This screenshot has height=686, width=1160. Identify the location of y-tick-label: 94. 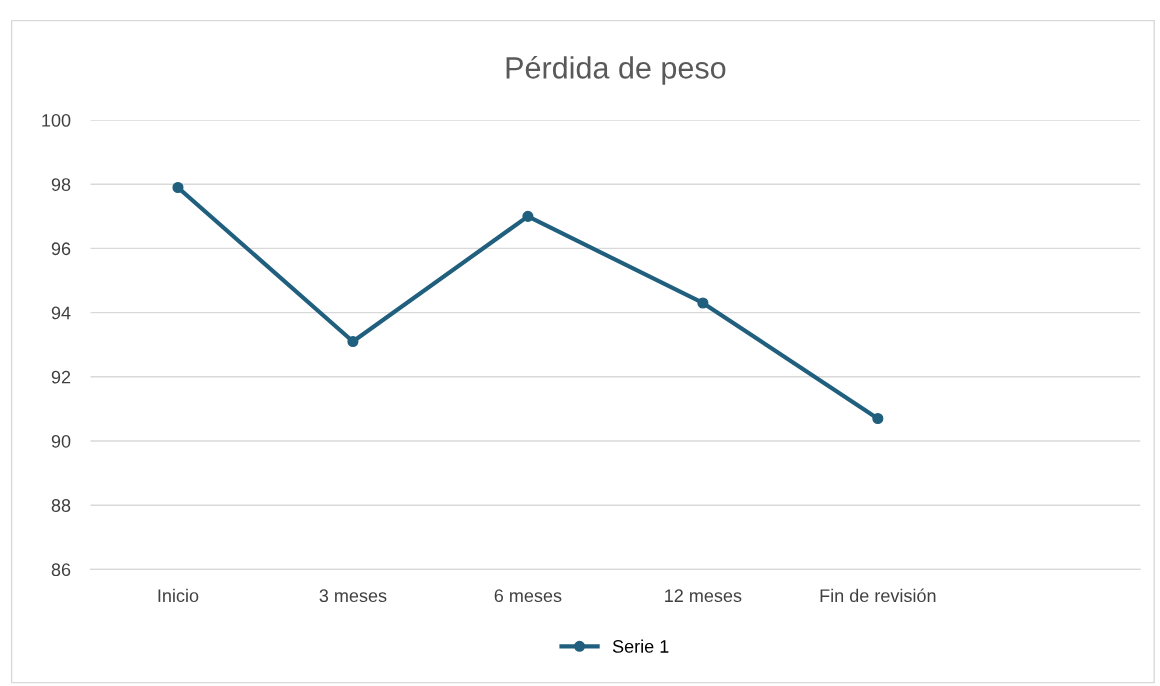
(61, 313).